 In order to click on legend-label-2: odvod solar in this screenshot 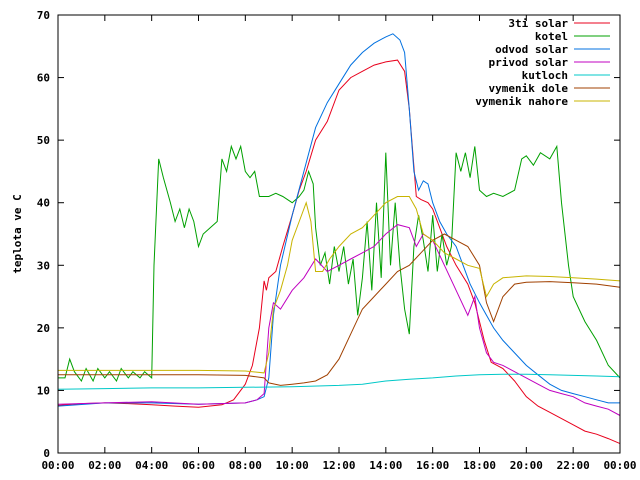, I will do `click(531, 49)`.